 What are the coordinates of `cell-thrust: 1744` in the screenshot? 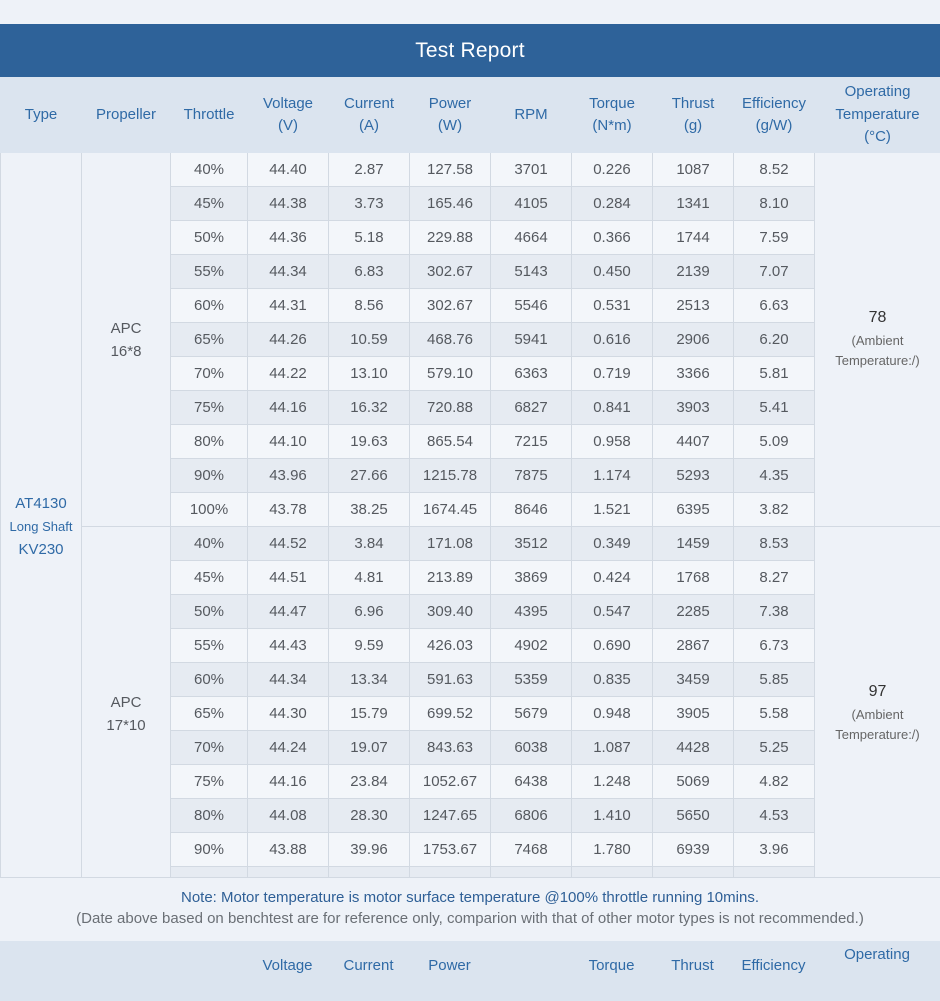 It's located at (693, 238).